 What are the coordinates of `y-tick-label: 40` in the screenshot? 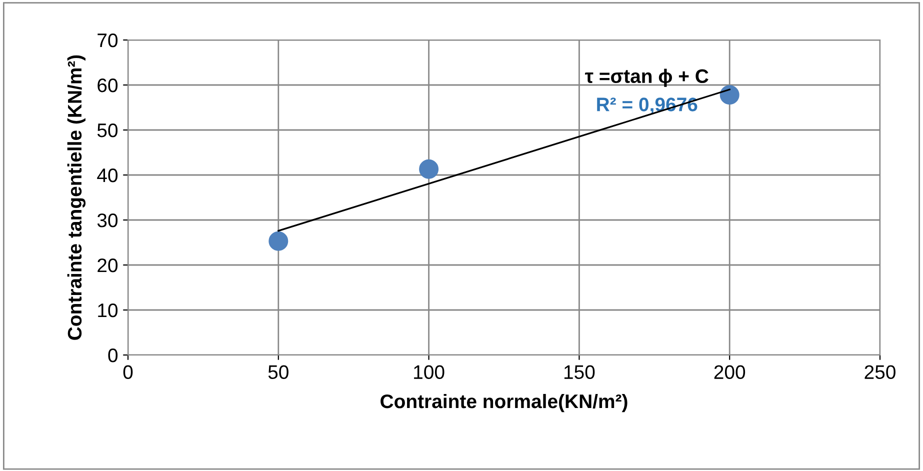 It's located at (107, 175).